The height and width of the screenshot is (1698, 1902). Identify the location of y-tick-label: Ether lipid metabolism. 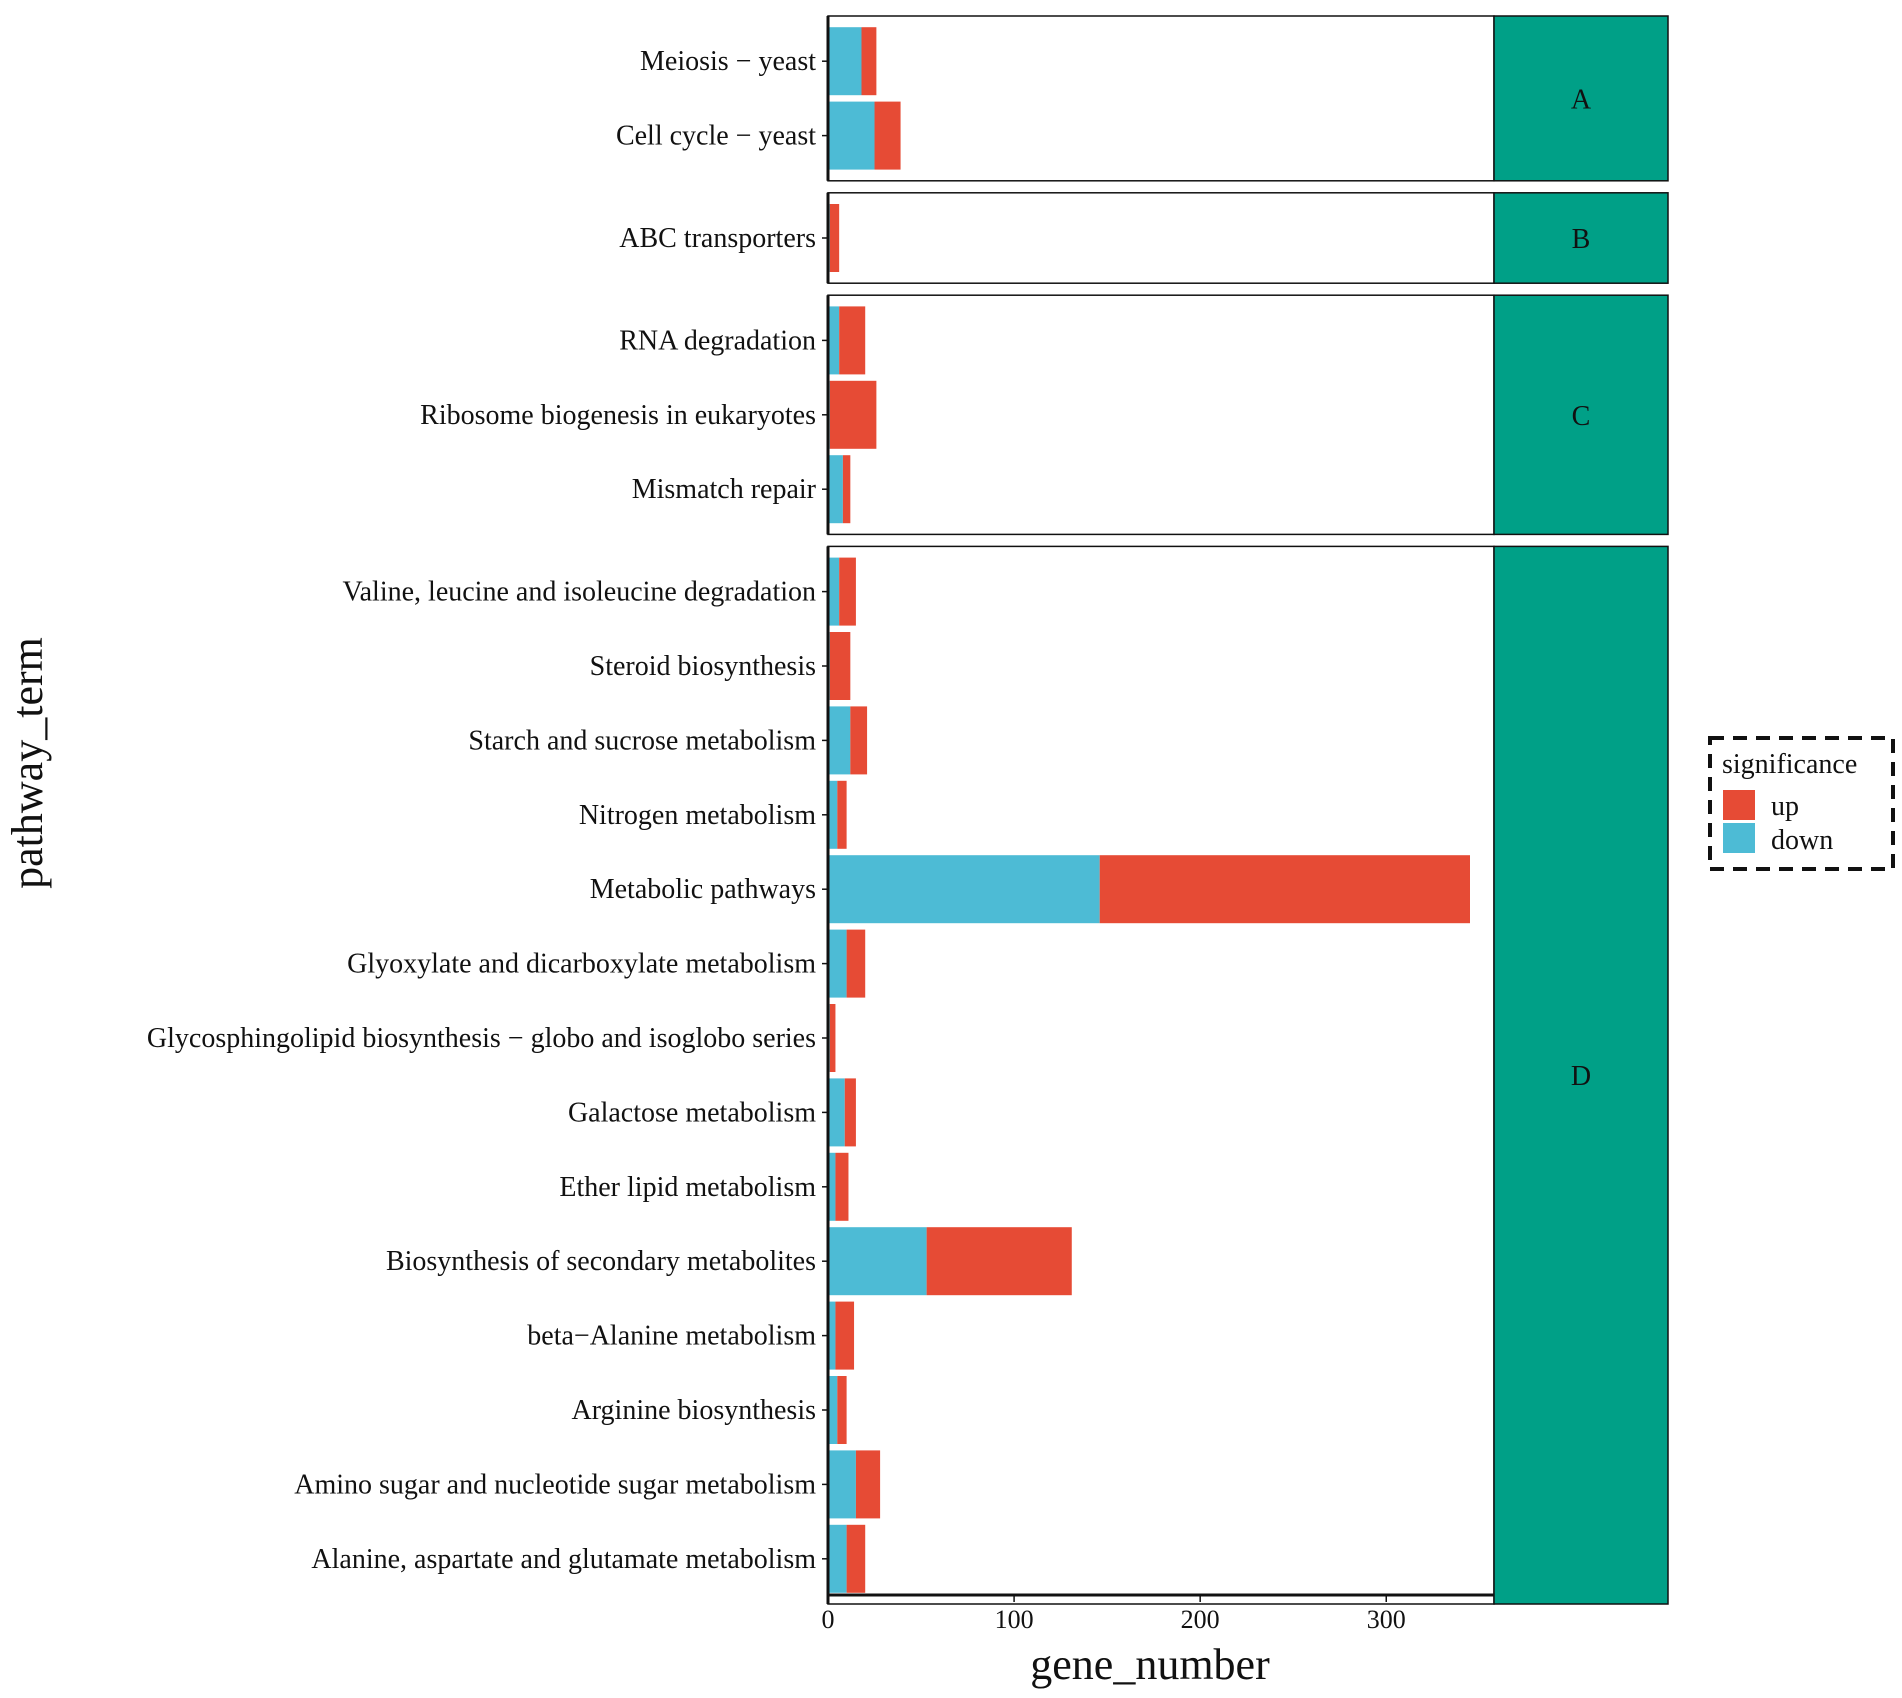
(687, 1187).